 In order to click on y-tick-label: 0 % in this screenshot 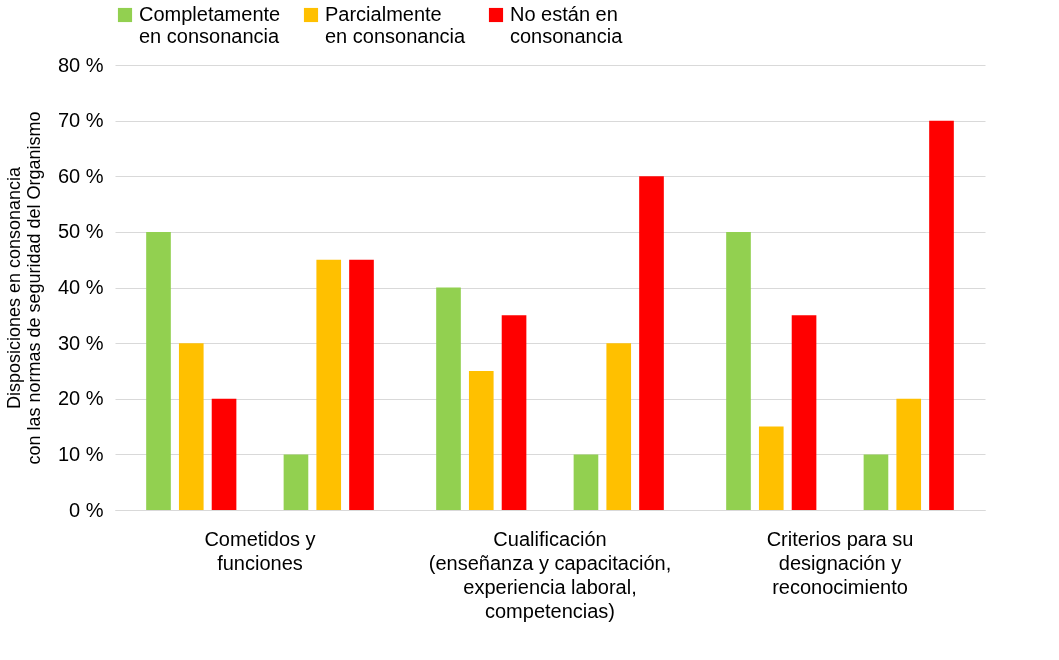, I will do `click(86, 509)`.